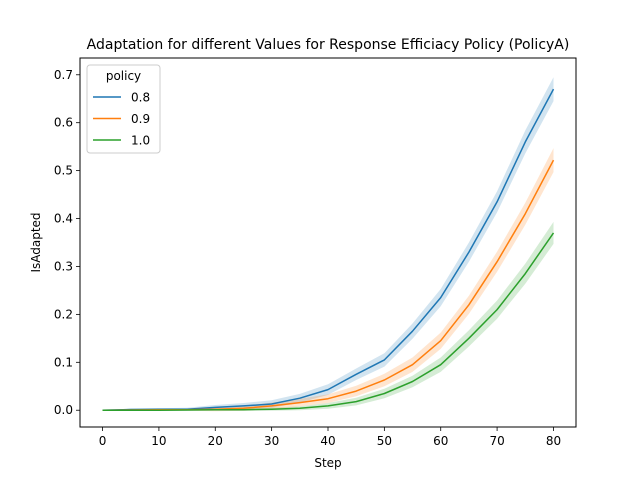 The width and height of the screenshot is (640, 484). What do you see at coordinates (123, 76) in the screenshot?
I see `legend-title: policy` at bounding box center [123, 76].